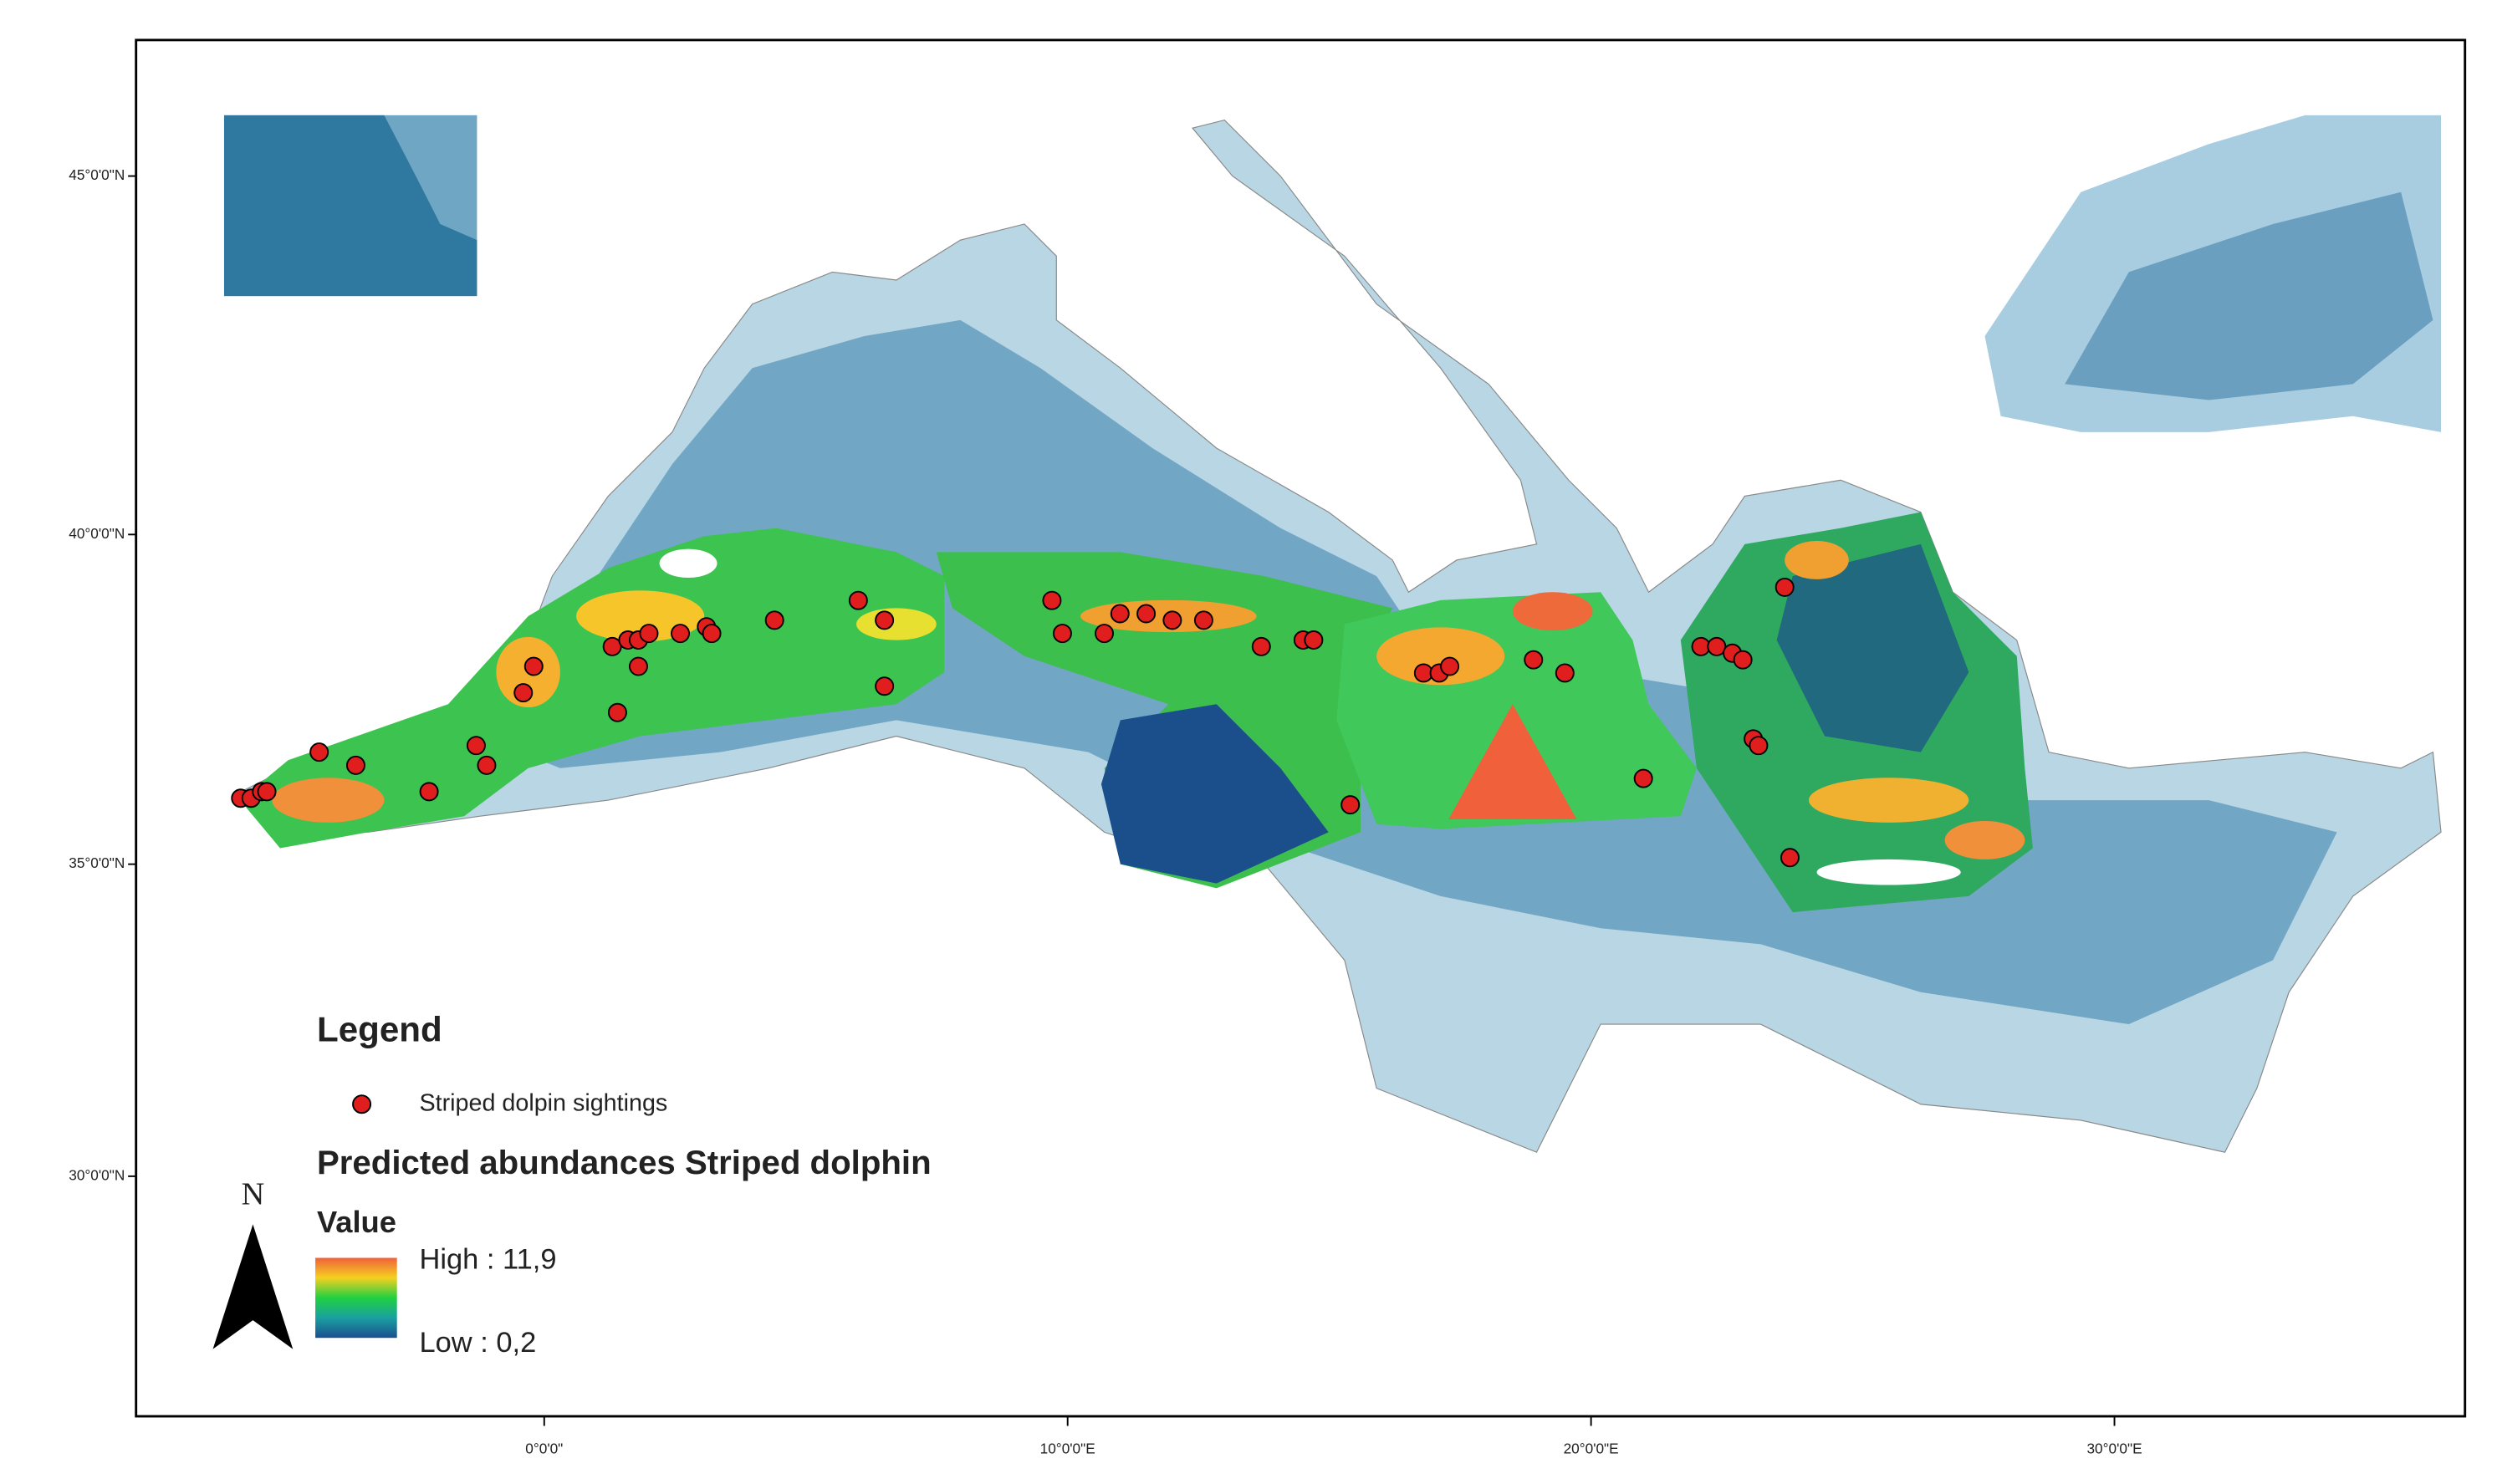  I want to click on x-tick-label: 10°0'0"E, so click(1067, 1449).